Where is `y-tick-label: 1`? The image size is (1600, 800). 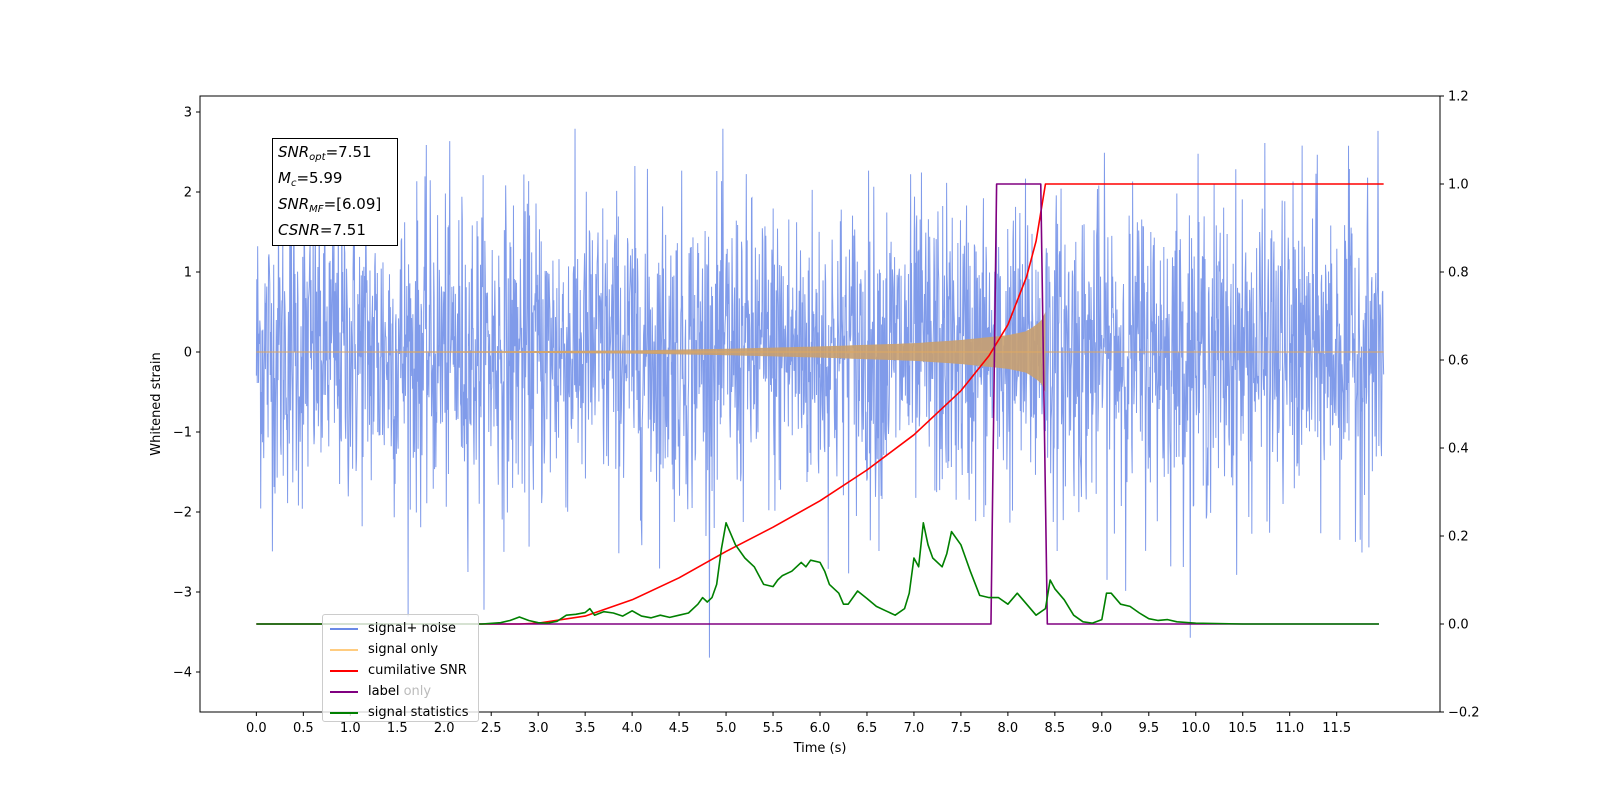
y-tick-label: 1 is located at coordinates (188, 273).